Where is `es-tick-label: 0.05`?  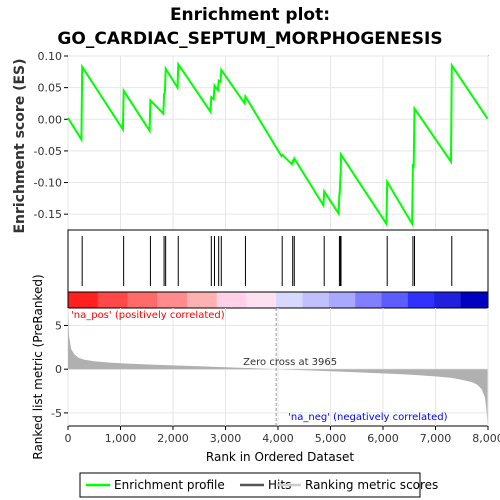
es-tick-label: 0.05 is located at coordinates (50, 88).